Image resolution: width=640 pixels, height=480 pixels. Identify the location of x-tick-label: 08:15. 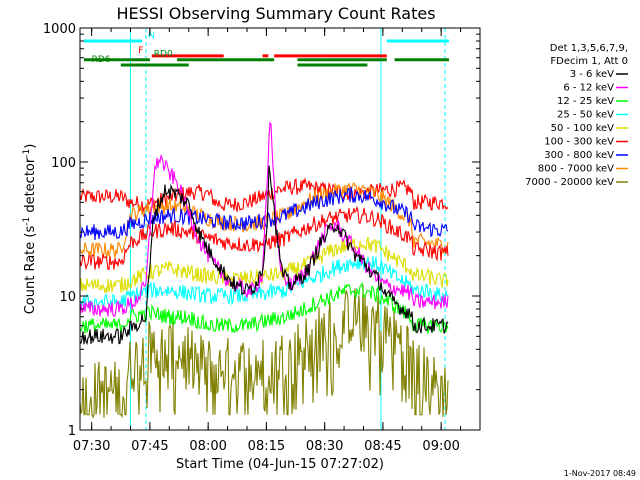
(266, 446).